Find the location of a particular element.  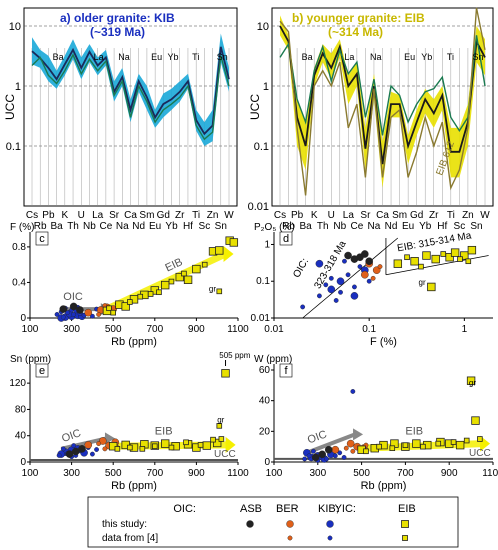

y-tick-label: 0 is located at coordinates (23, 462).